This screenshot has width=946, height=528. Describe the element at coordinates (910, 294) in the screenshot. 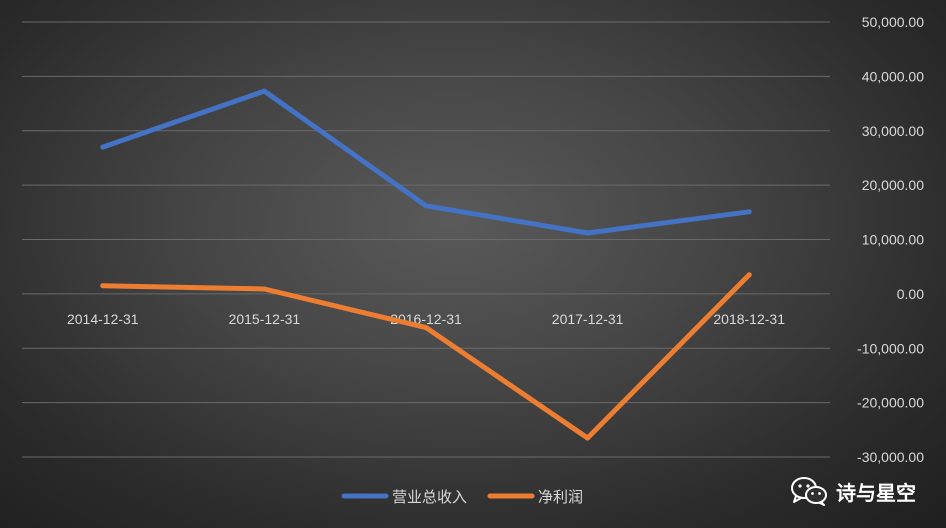

I see `y-tick-label: 0.00` at that location.